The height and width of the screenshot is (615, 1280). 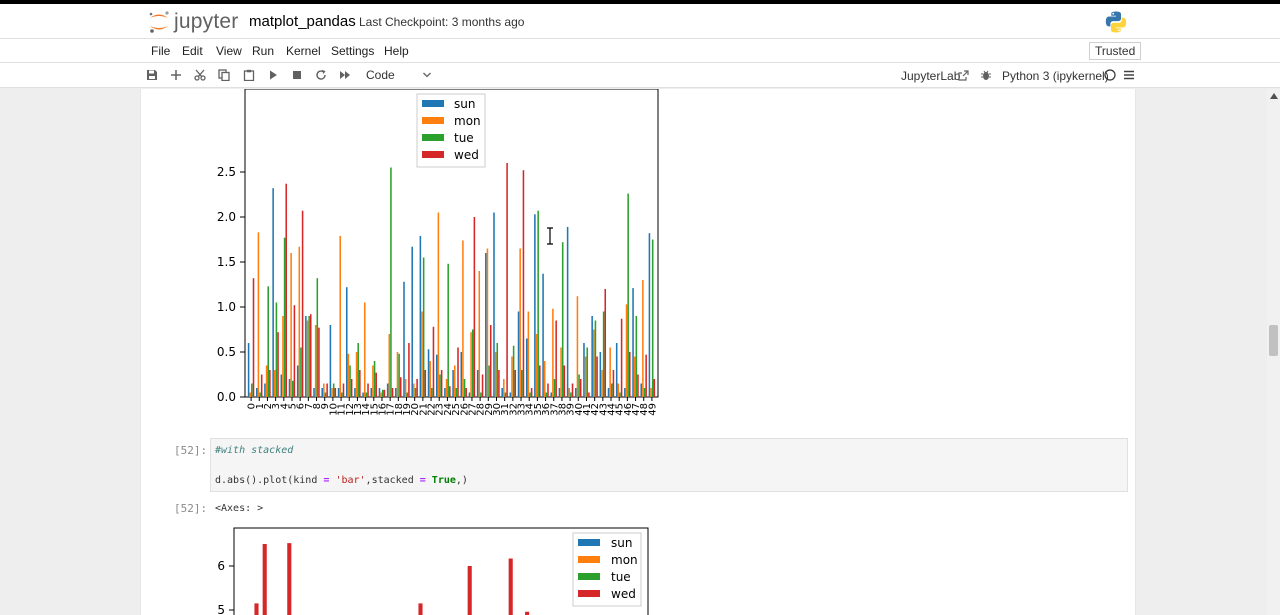 What do you see at coordinates (986, 75) in the screenshot?
I see `debugger-icon` at bounding box center [986, 75].